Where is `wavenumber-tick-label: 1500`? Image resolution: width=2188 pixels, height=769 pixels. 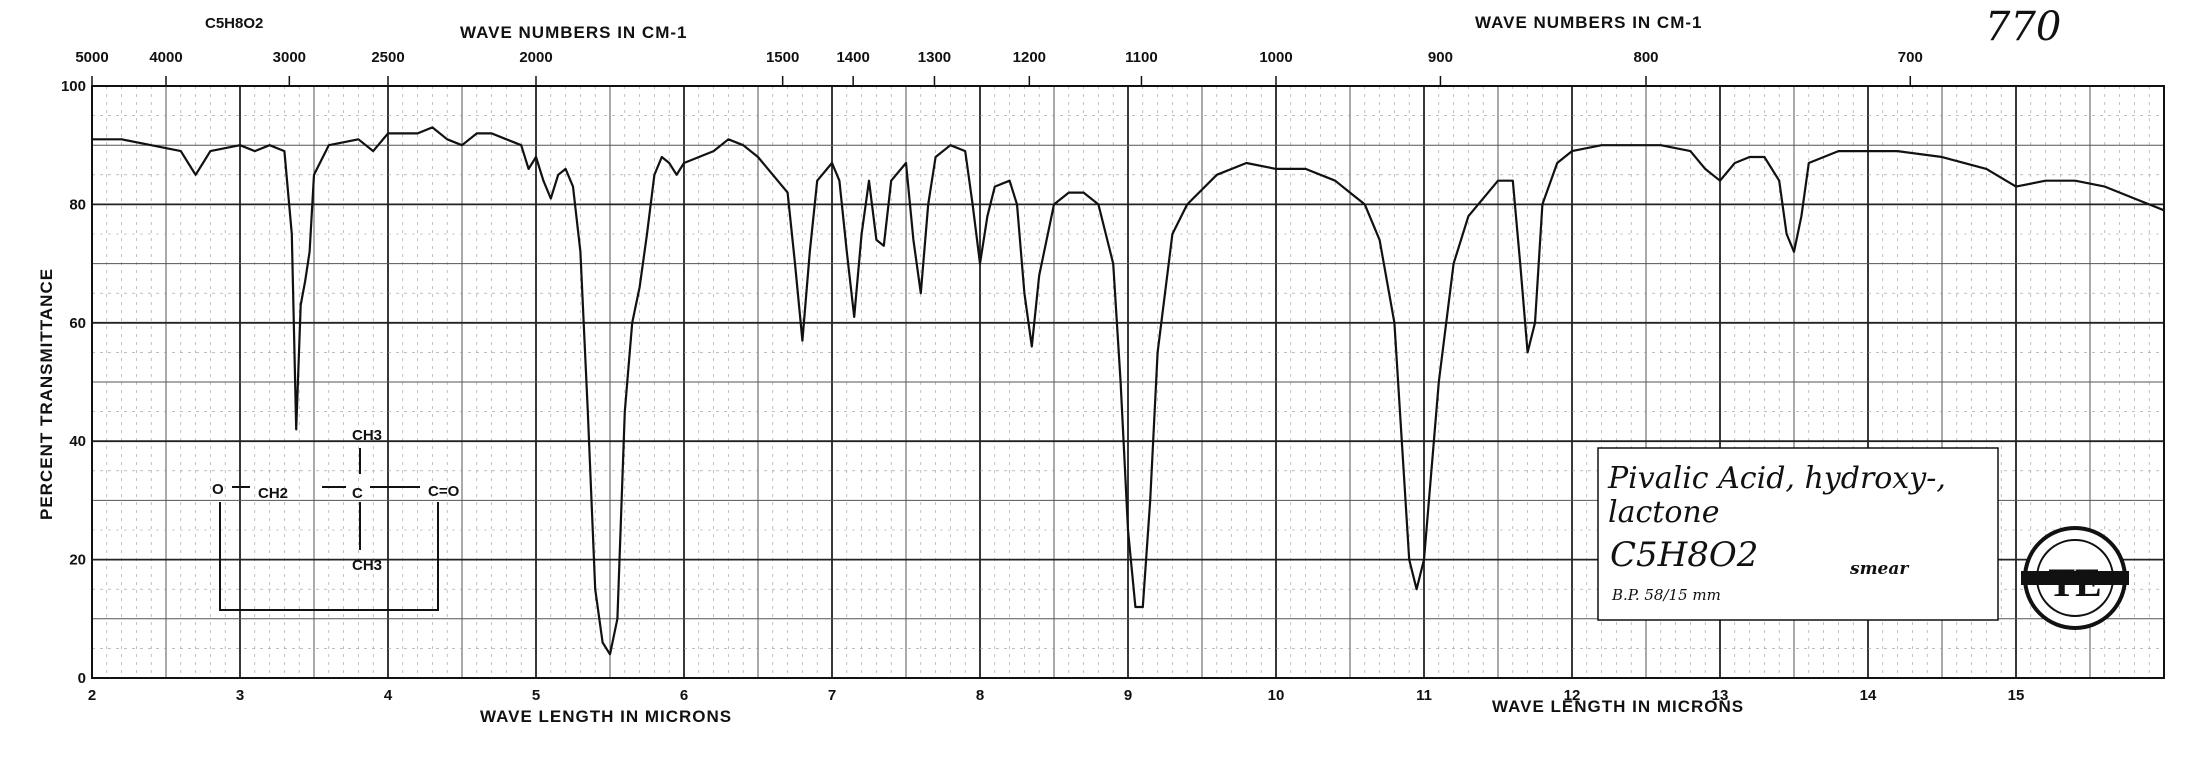
wavenumber-tick-label: 1500 is located at coordinates (782, 57).